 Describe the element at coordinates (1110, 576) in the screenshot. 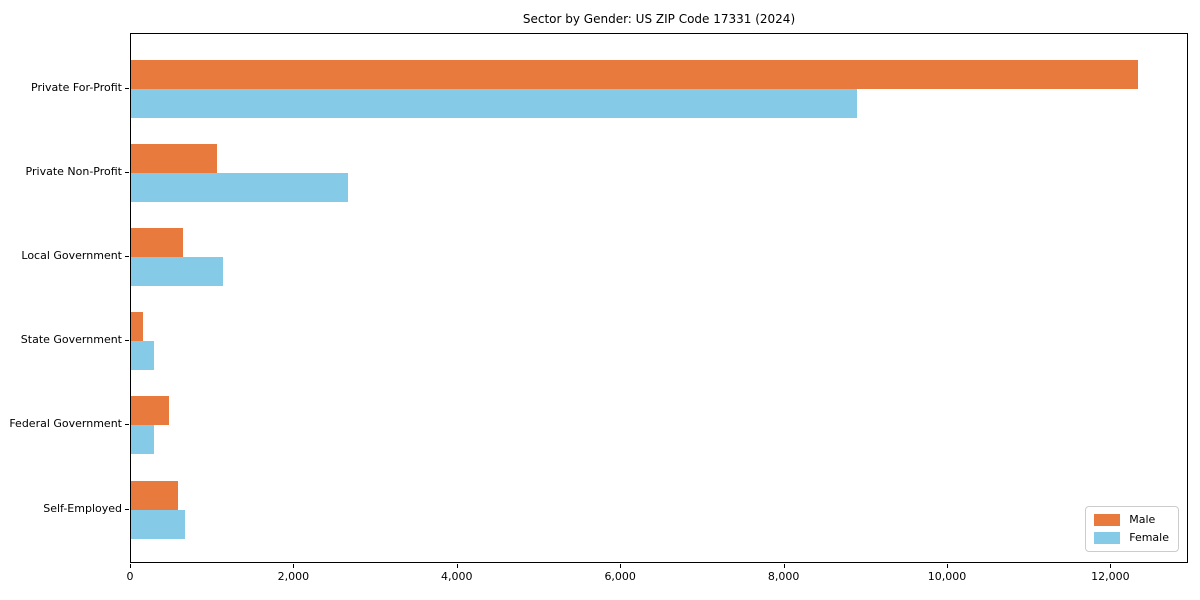

I see `x-axis-tick-label: 12,000` at that location.